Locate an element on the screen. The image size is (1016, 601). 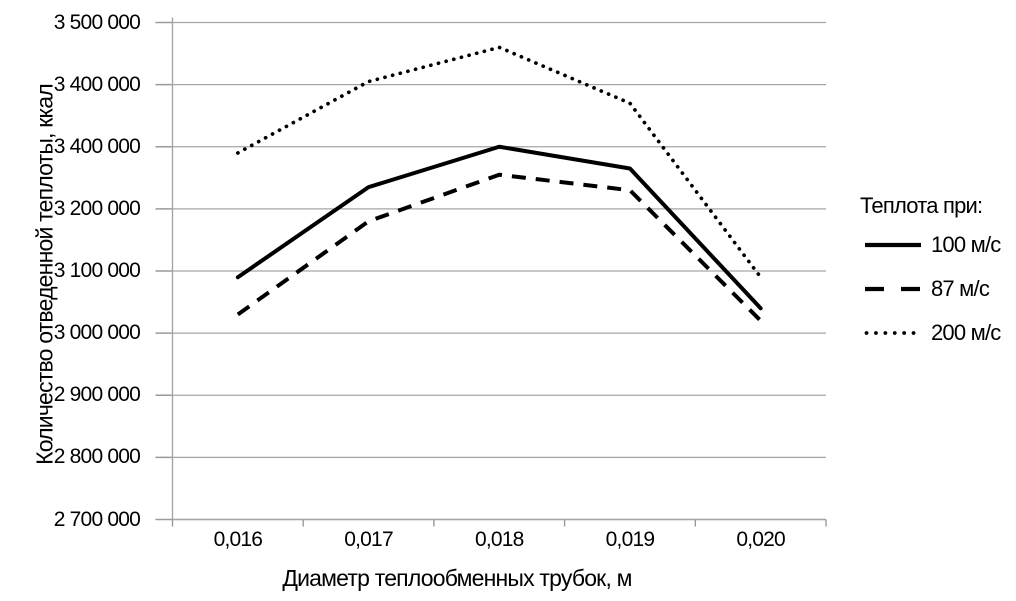
legend-item-label: 200 м/с is located at coordinates (966, 332).